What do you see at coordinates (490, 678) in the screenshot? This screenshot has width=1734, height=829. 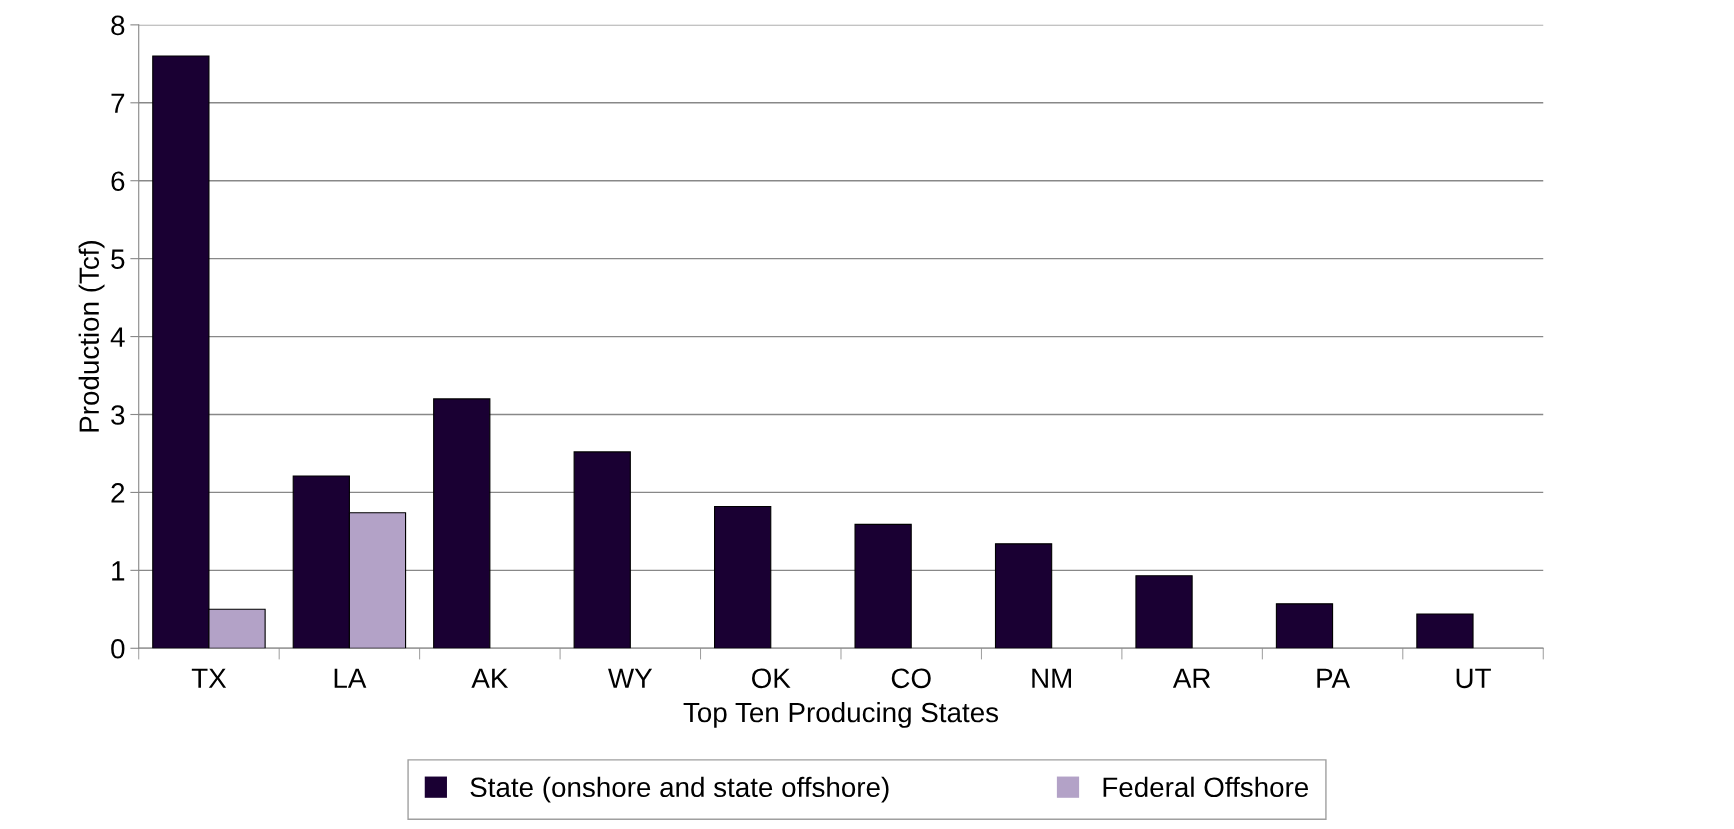 I see `x-tick-label: AK` at bounding box center [490, 678].